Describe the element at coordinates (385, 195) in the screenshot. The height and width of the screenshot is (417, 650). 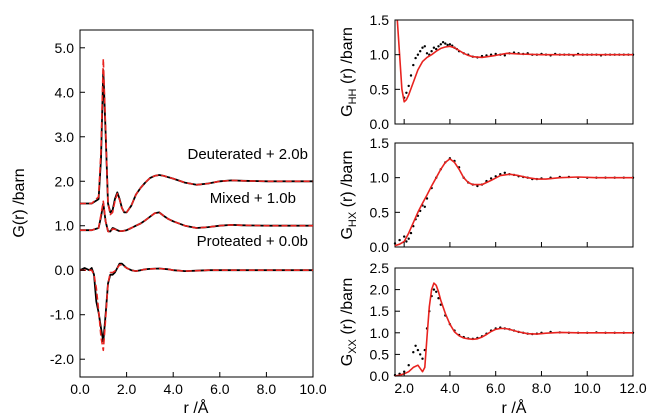
I see `hx-y-ticks: 0.0 0.5 1.0 1.5` at that location.